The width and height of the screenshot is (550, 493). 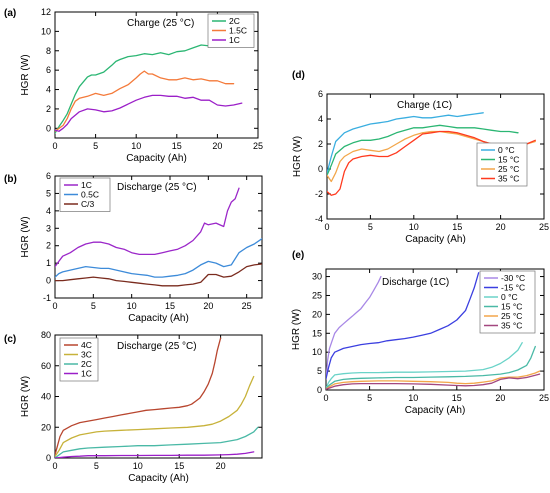 I want to click on y-tick-label: 8, so click(x=48, y=51).